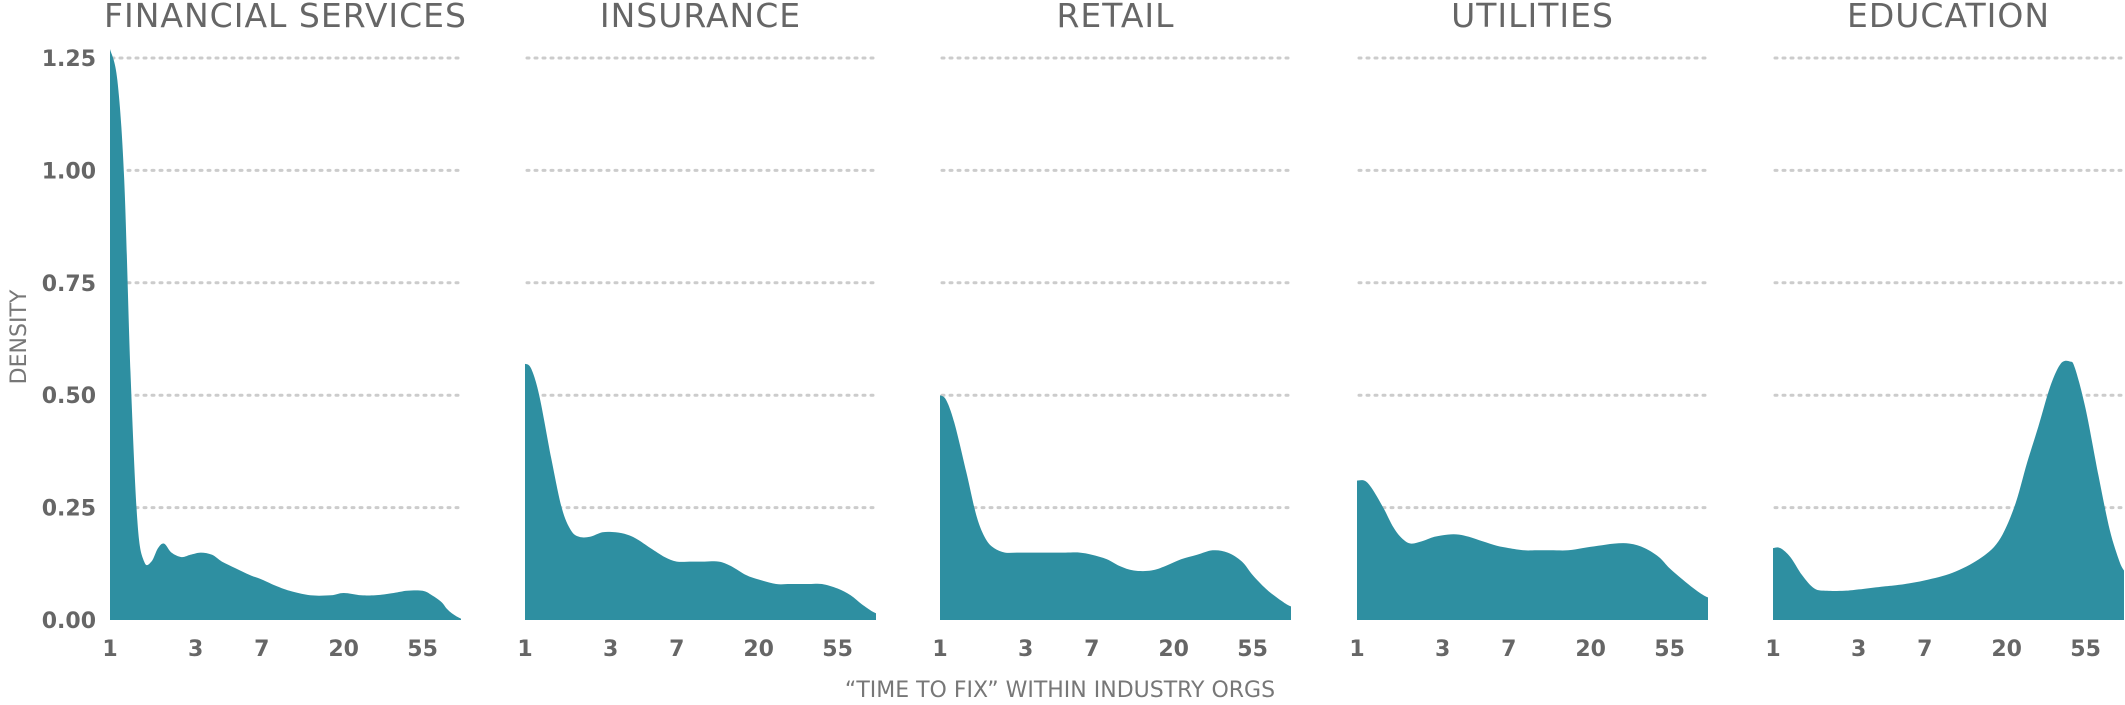 The width and height of the screenshot is (2125, 705). Describe the element at coordinates (69, 396) in the screenshot. I see `y-tick-label: 0.50` at that location.